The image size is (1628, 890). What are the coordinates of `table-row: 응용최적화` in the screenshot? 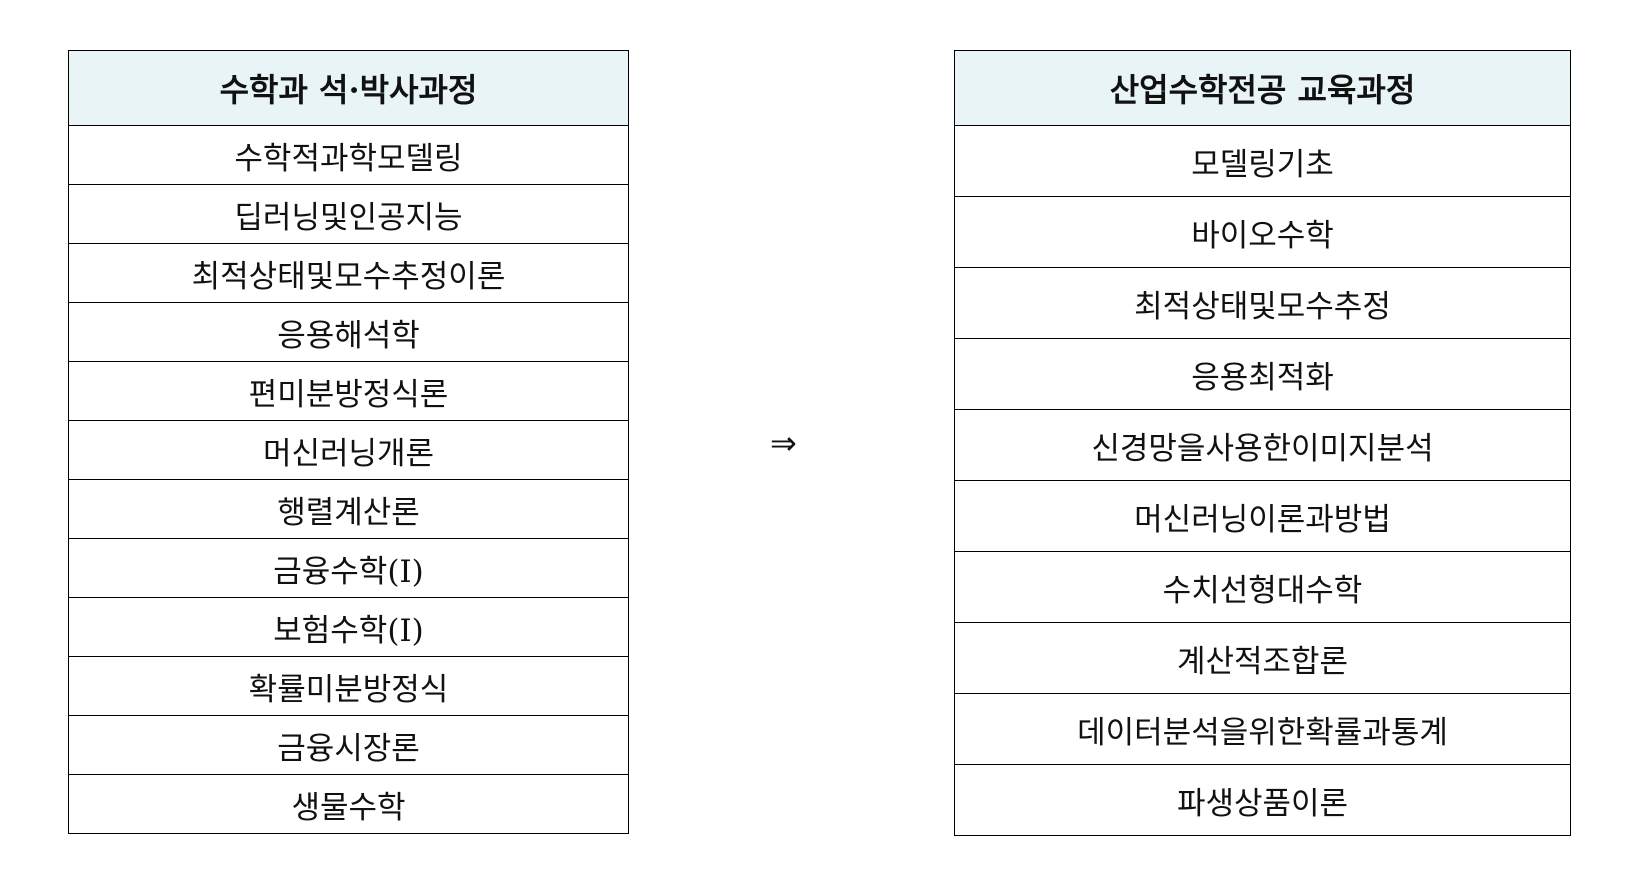 It's located at (1262, 374).